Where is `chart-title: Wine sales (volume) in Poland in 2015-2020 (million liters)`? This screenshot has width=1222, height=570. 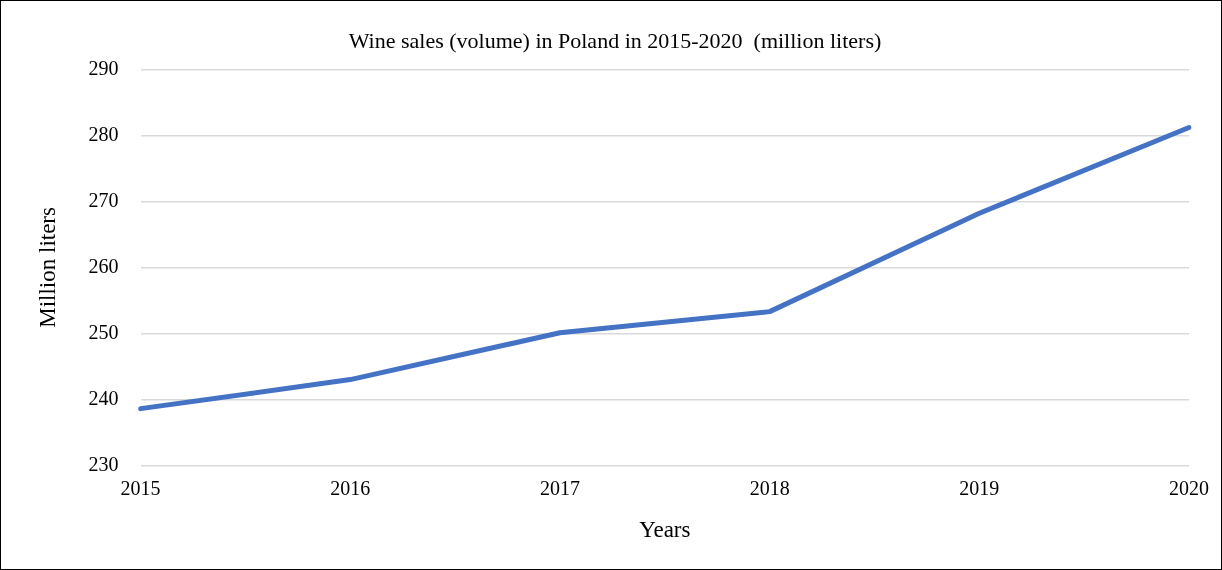
chart-title: Wine sales (volume) in Poland in 2015-2020 (million liters) is located at coordinates (615, 40).